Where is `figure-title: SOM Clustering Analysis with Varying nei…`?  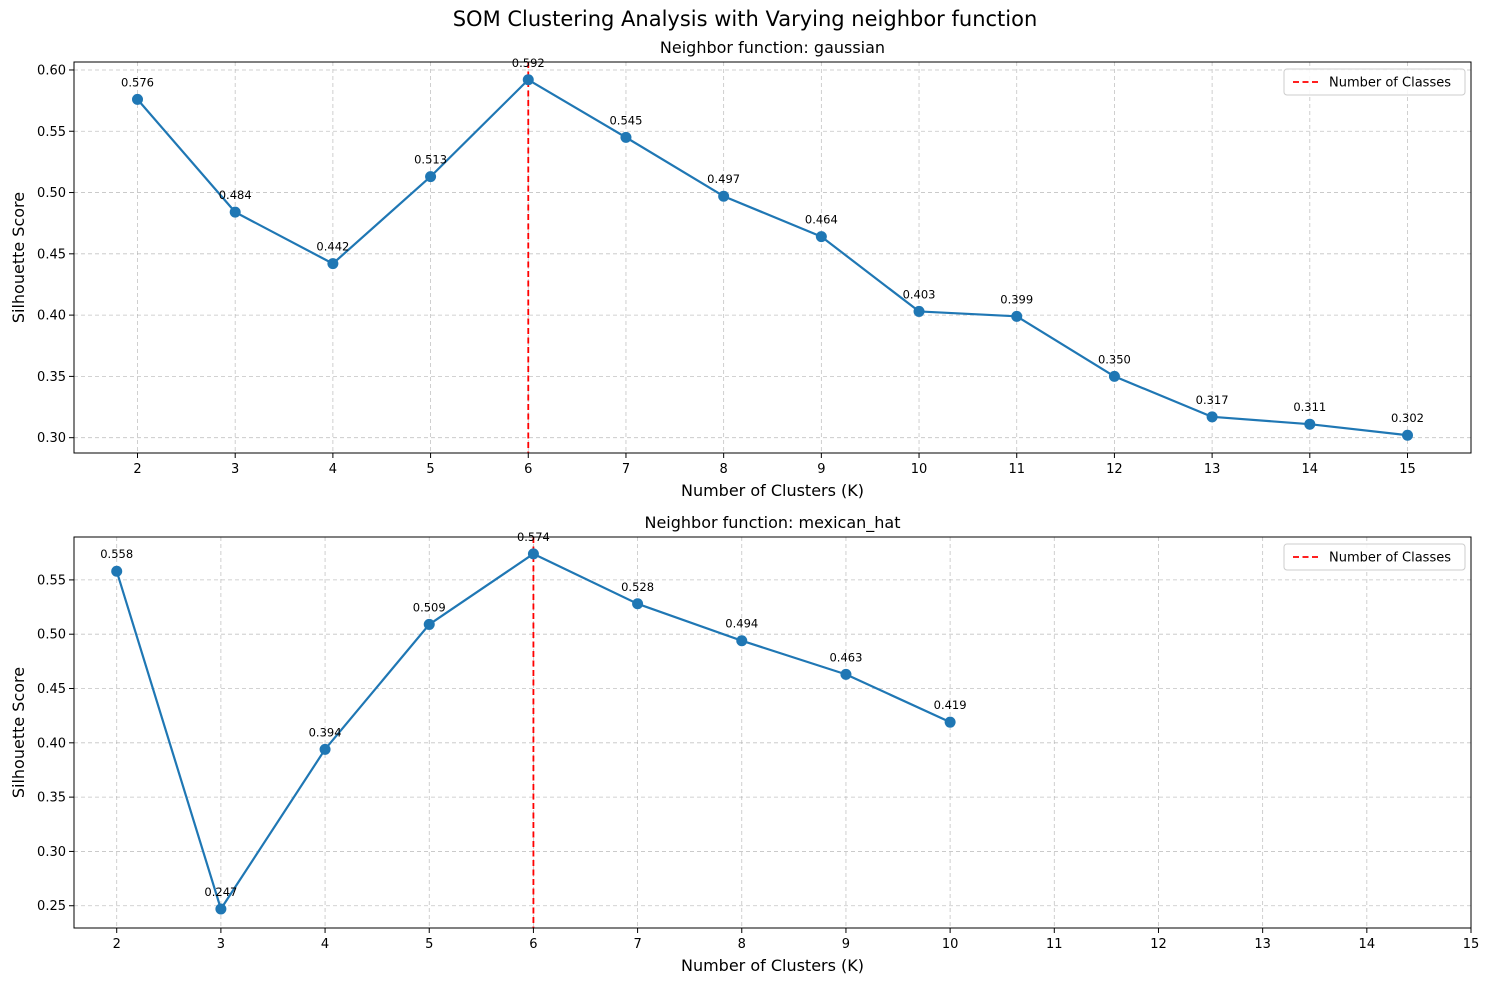 figure-title: SOM Clustering Analysis with Varying nei… is located at coordinates (745, 19).